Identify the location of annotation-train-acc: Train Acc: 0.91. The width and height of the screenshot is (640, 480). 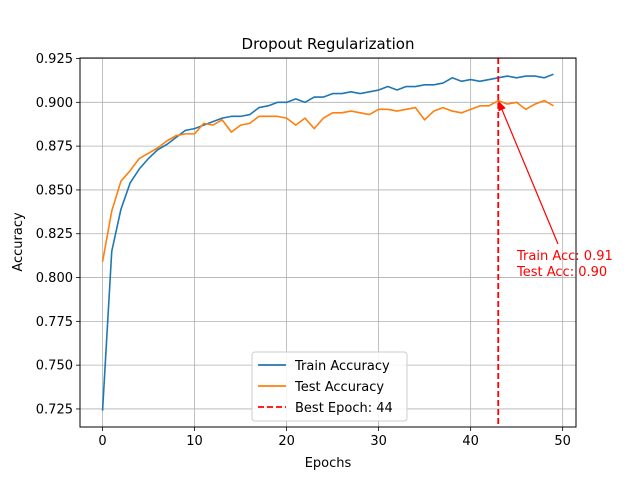
(564, 256).